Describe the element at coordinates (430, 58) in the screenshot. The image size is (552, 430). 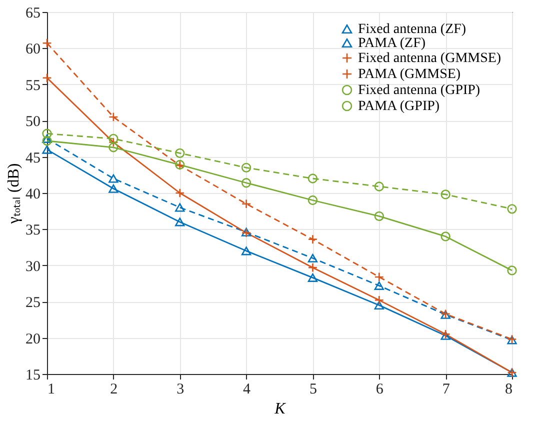
I see `legend-label: Fixed antenna (GMMSE)` at that location.